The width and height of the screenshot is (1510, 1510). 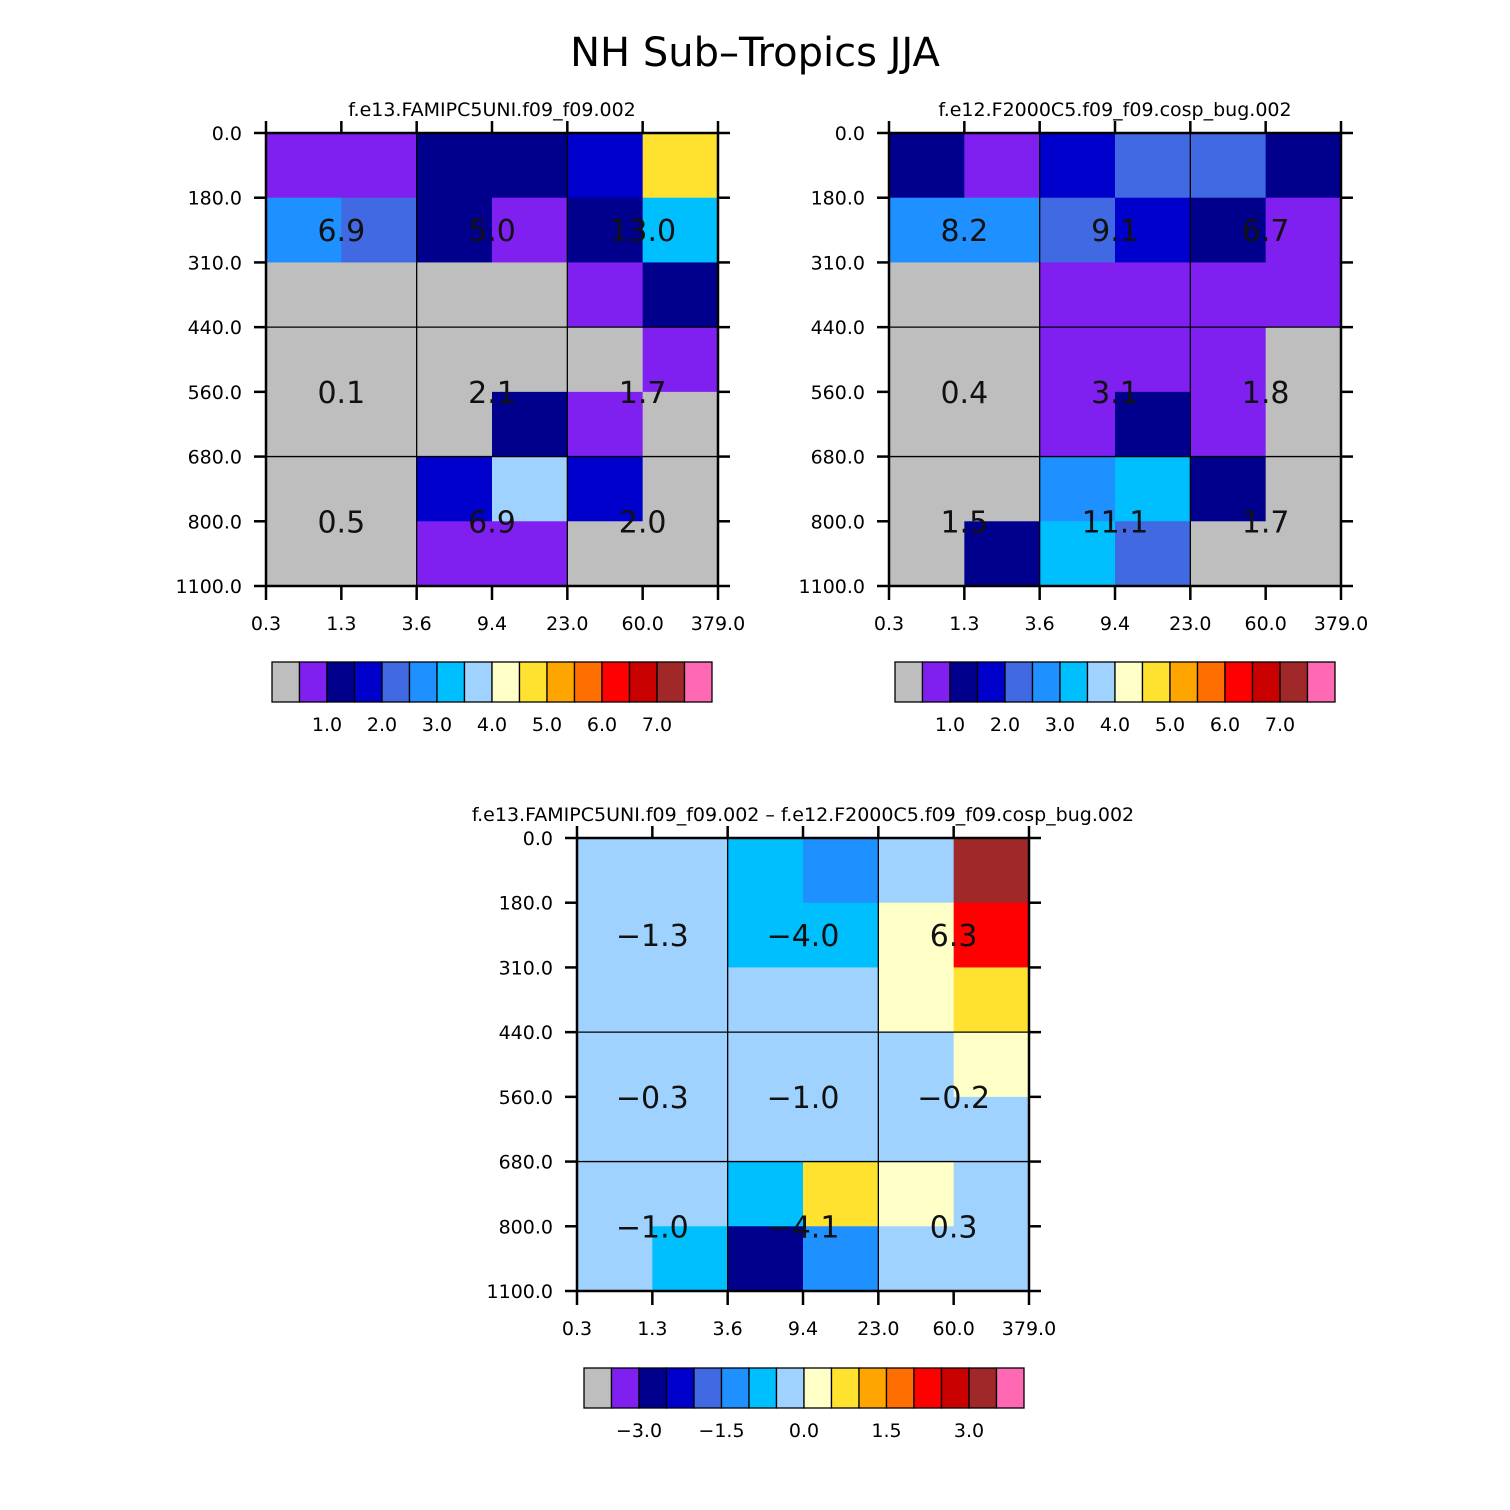 I want to click on box-value-label: −1.0, so click(x=652, y=1227).